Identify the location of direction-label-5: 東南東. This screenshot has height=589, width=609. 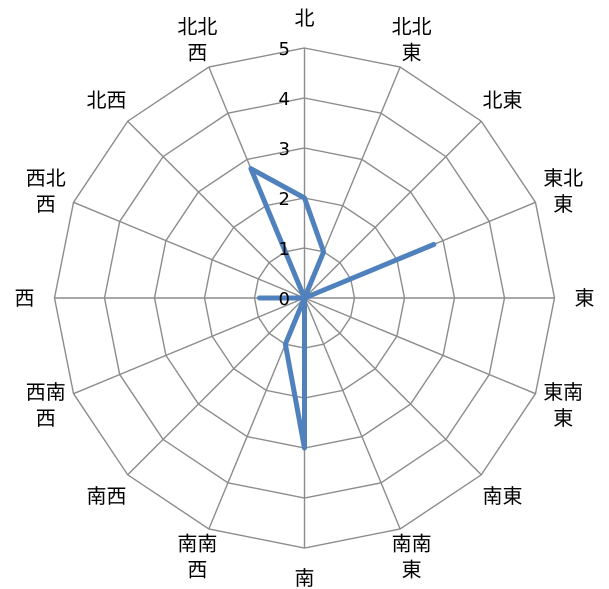
(563, 405).